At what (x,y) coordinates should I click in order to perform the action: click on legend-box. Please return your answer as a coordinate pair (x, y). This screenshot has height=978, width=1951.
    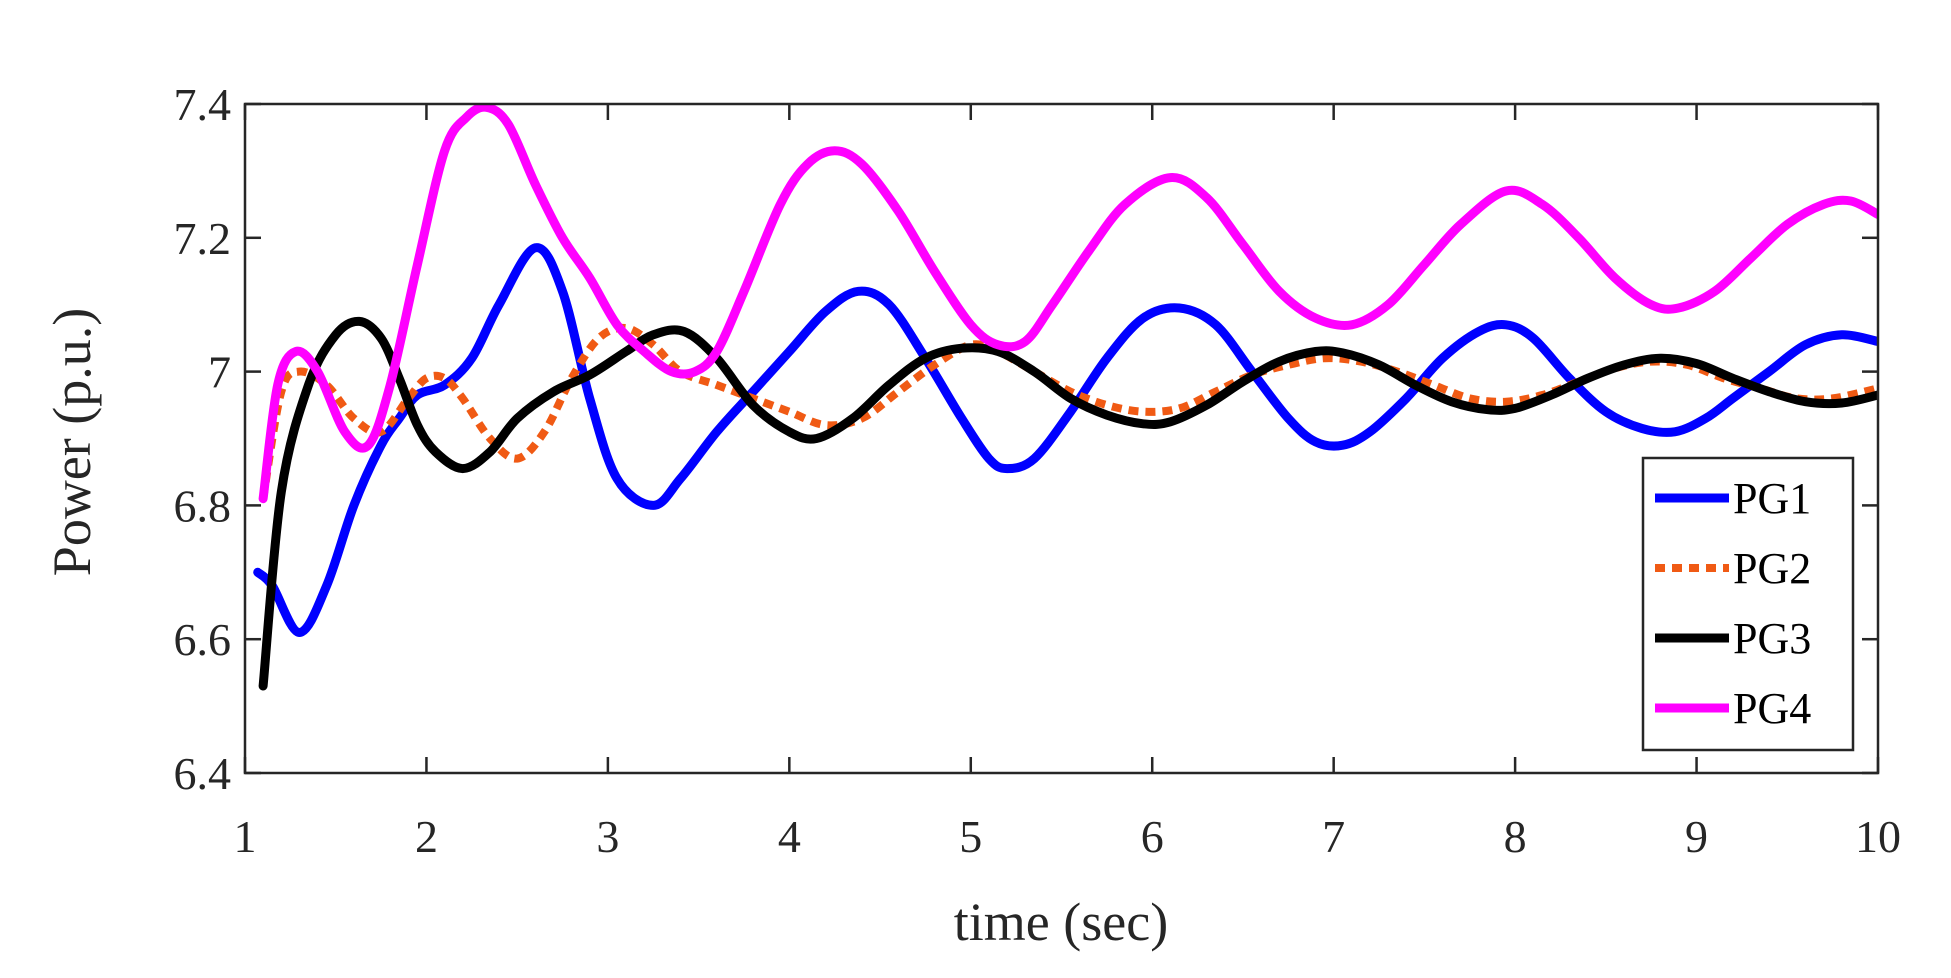
    Looking at the image, I should click on (1748, 604).